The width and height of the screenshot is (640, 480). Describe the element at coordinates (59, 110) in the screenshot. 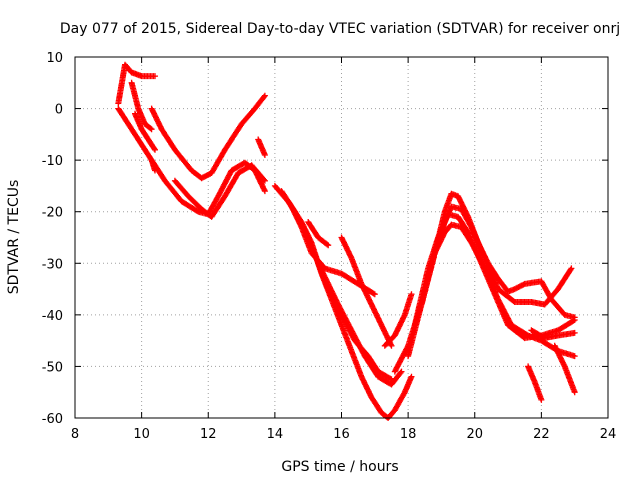

I see `y-tick-label: 0` at that location.